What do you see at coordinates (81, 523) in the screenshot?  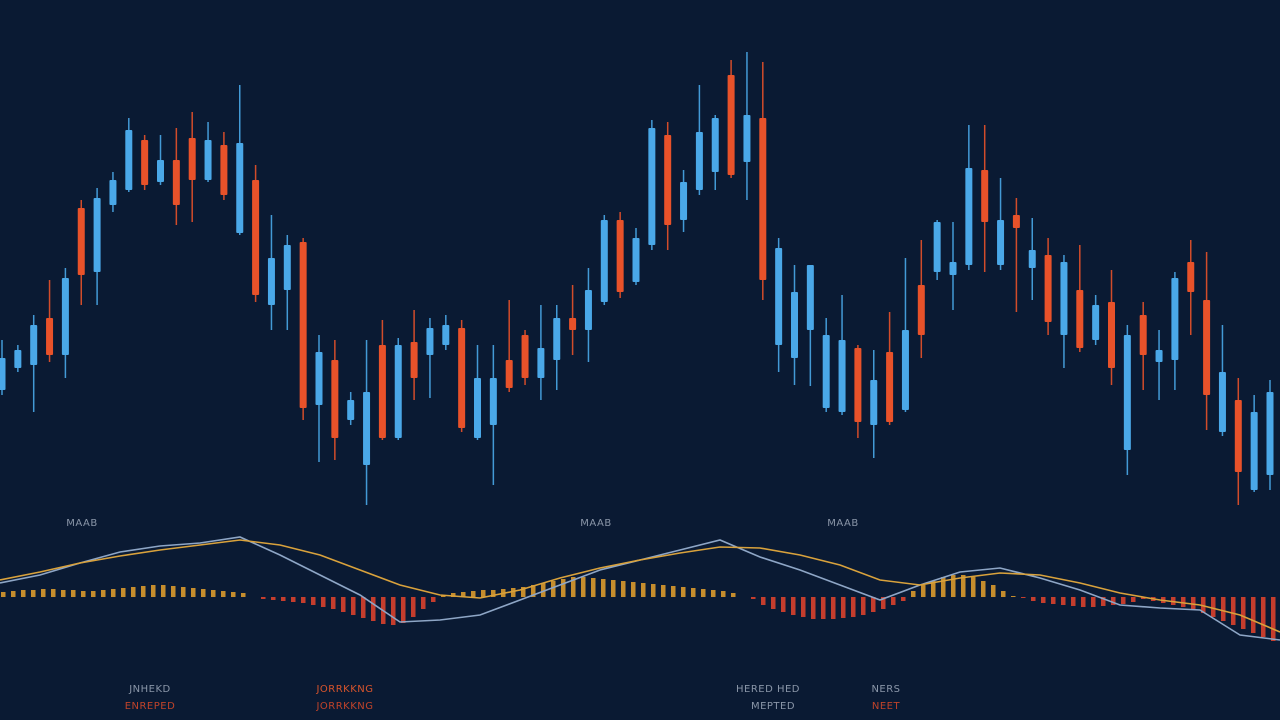 I see `annotation: MAAB` at bounding box center [81, 523].